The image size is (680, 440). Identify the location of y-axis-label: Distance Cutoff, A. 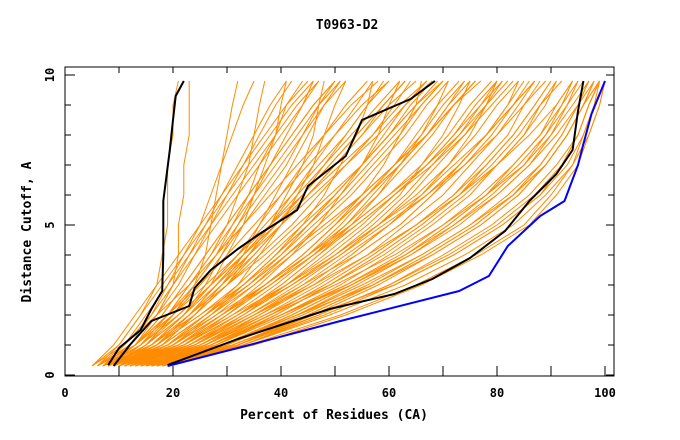
(27, 231).